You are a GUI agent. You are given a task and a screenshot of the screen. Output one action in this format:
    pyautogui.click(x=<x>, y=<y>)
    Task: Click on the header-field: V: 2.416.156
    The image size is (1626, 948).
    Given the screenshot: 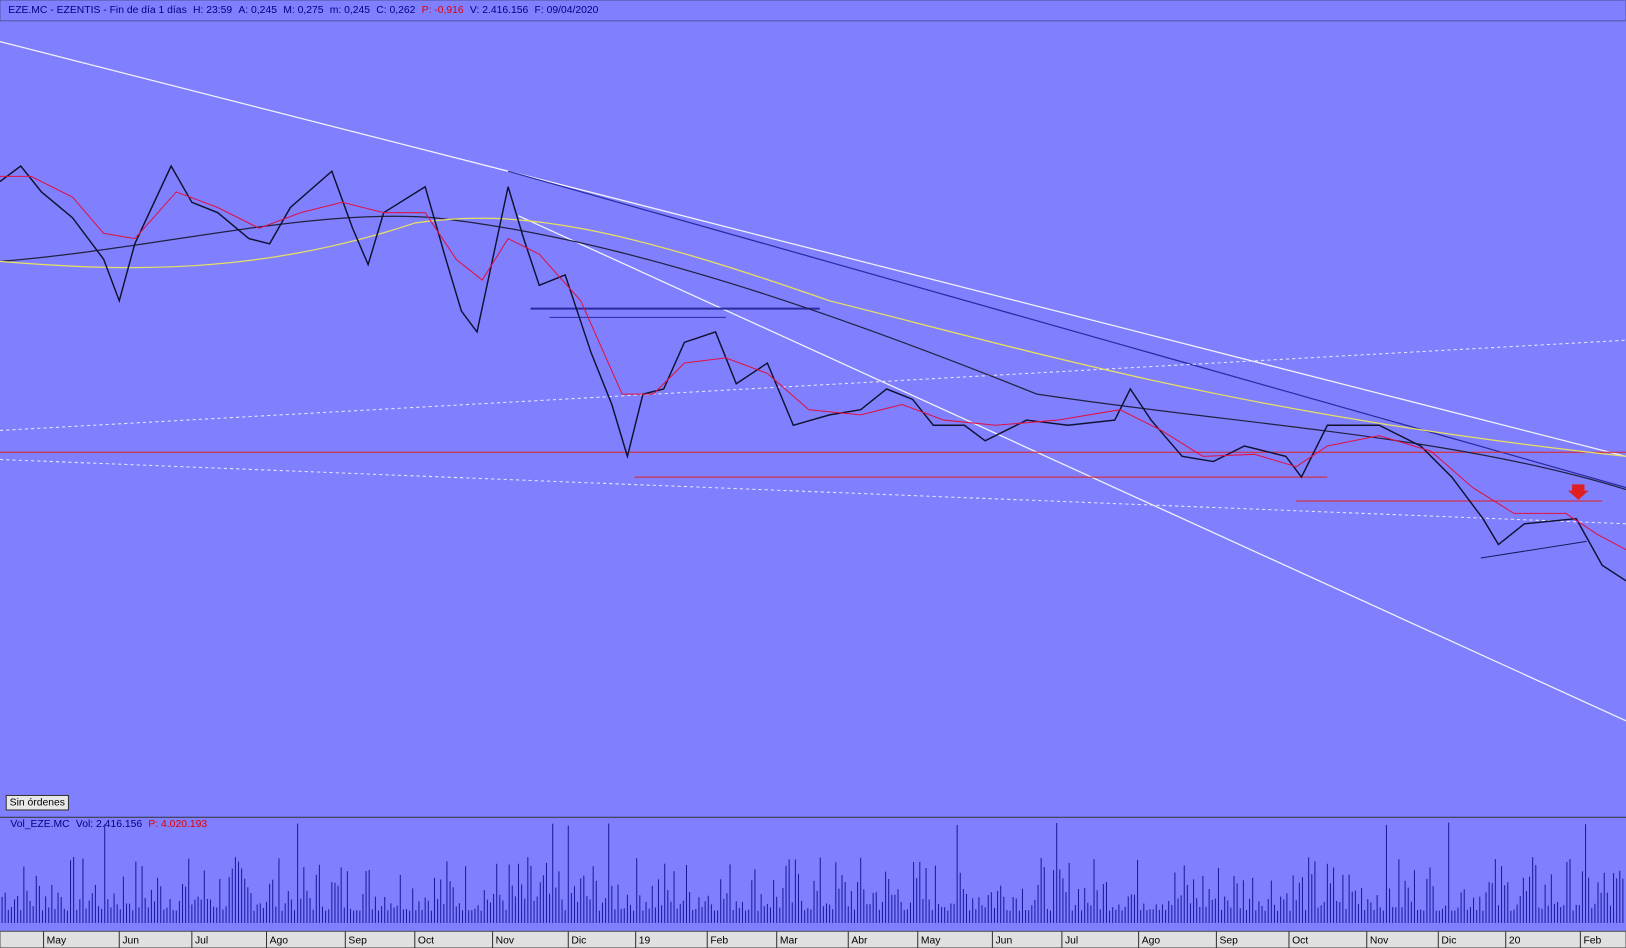 What is the action you would take?
    pyautogui.click(x=499, y=10)
    